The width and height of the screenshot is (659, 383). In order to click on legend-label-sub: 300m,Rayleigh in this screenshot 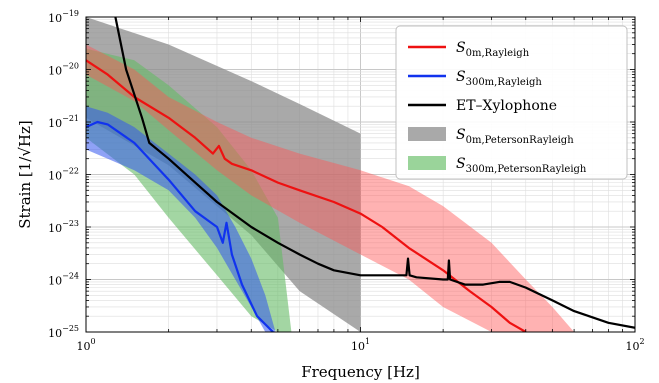, I will do `click(504, 82)`.